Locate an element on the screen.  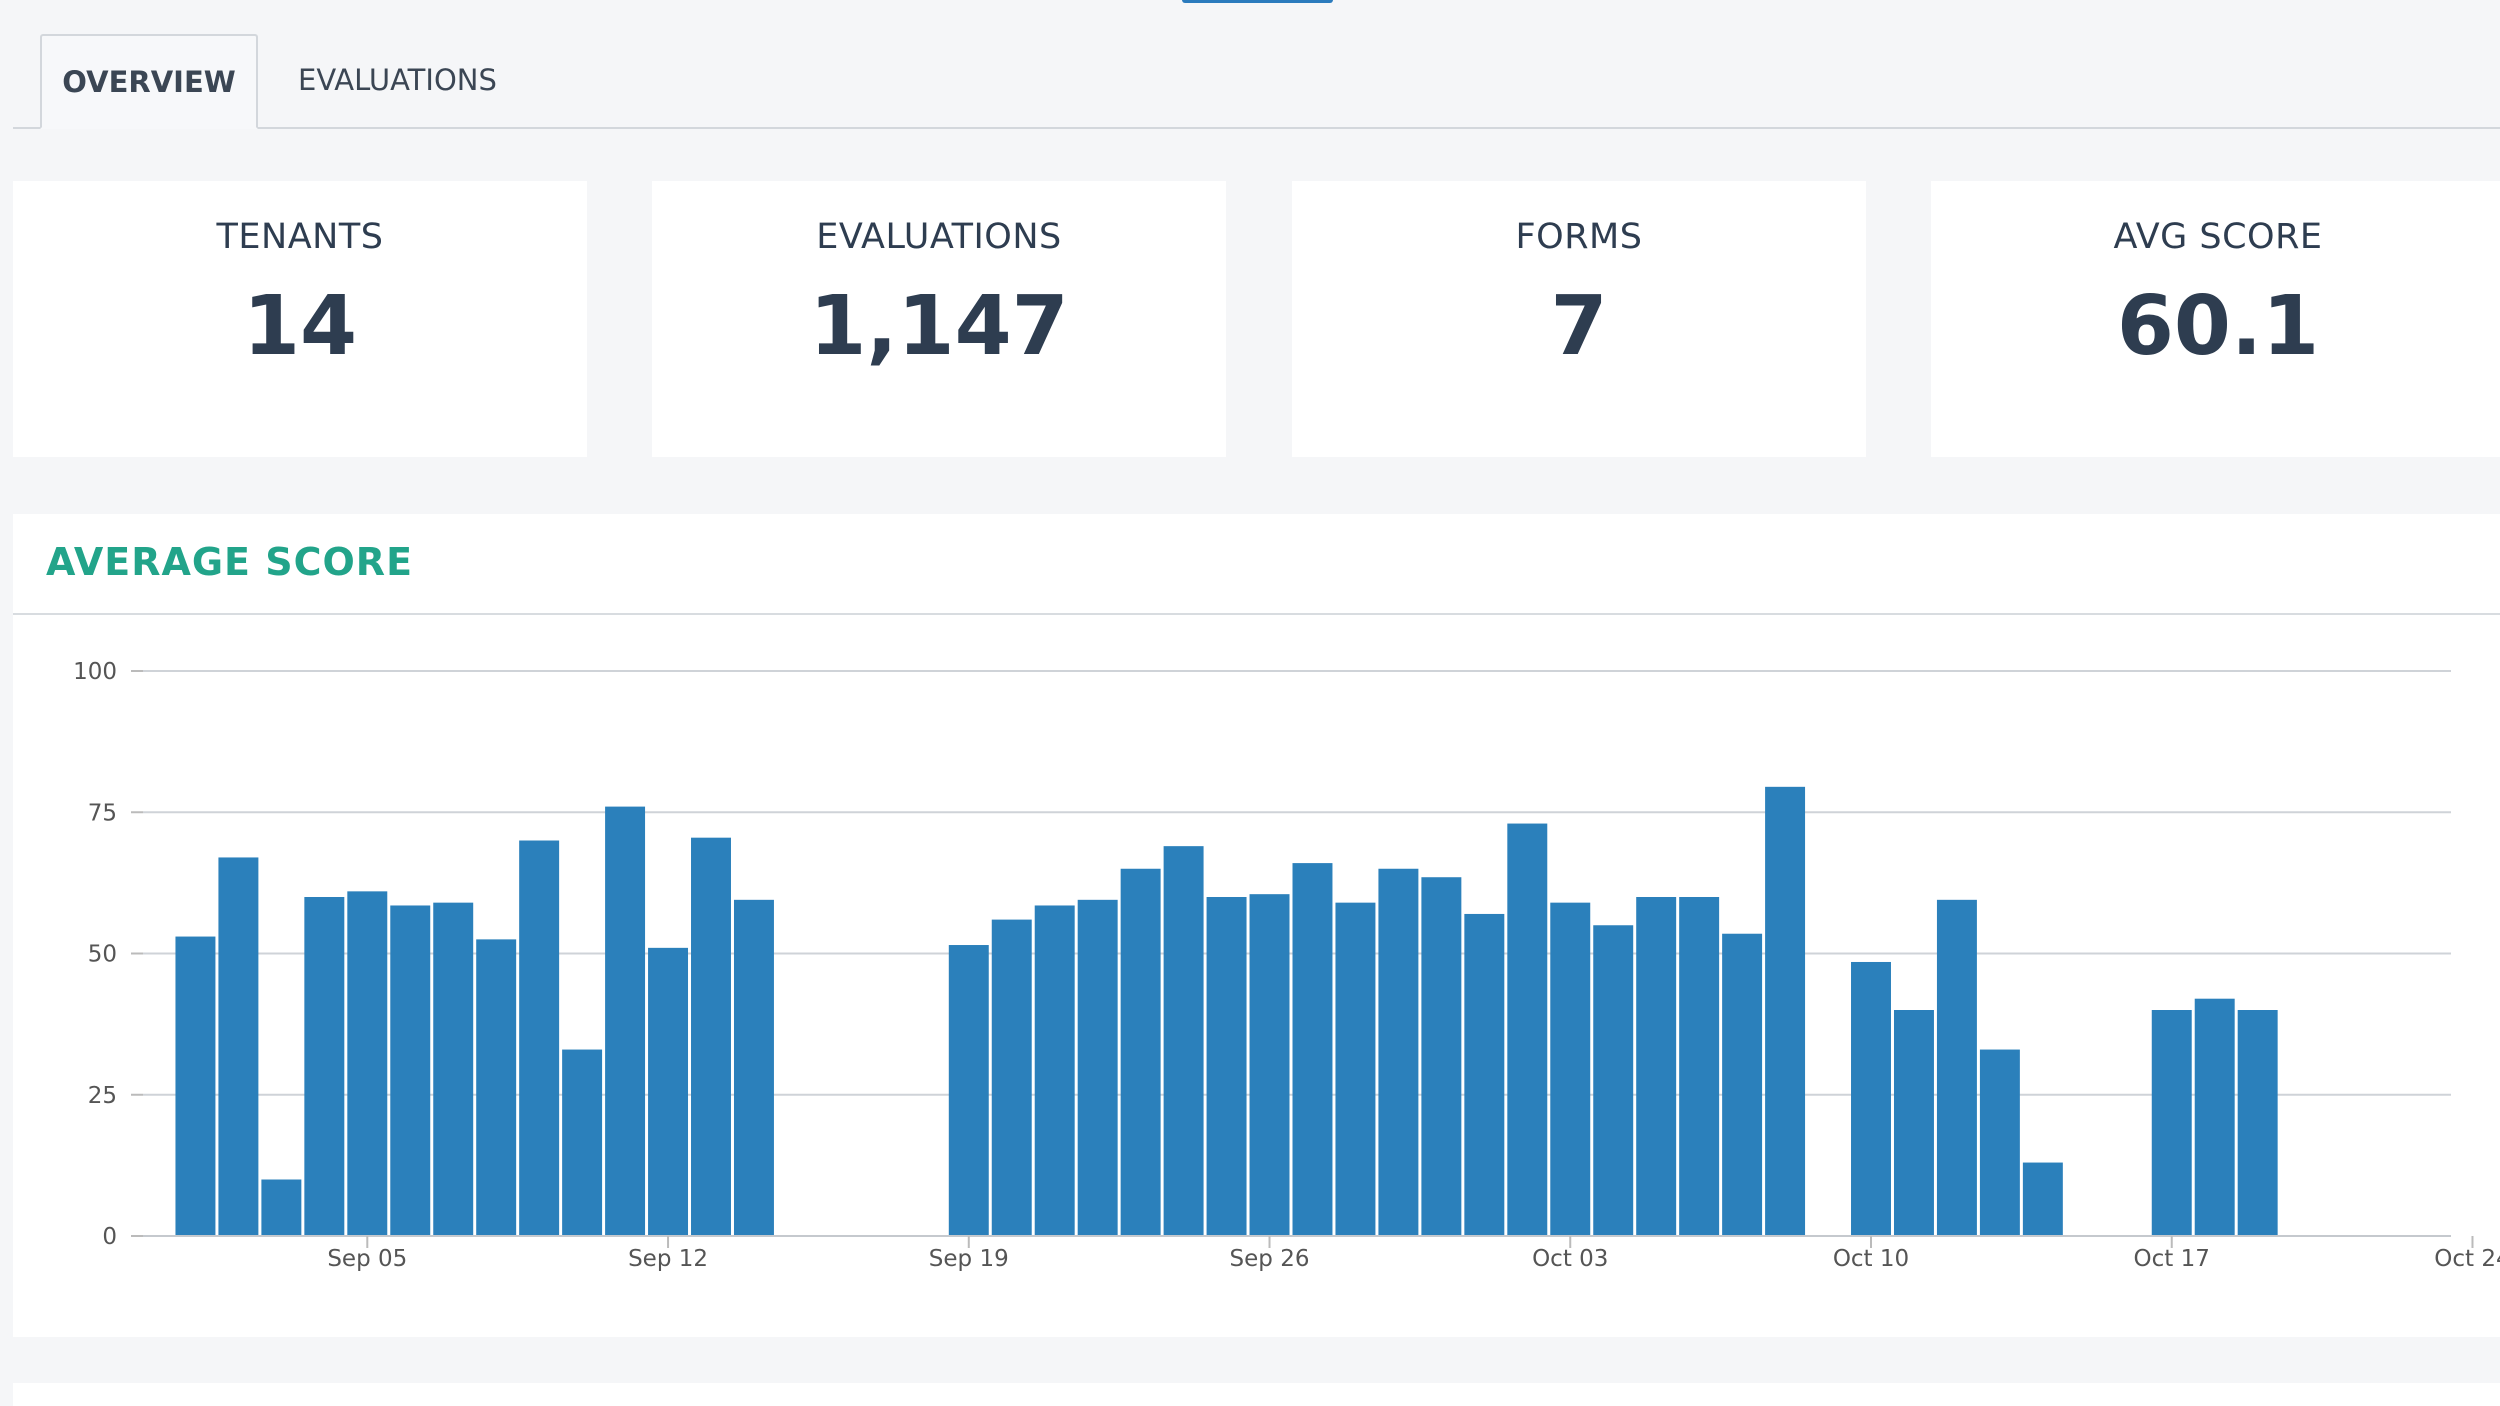
stat-label: EVALUATIONS is located at coordinates (939, 237).